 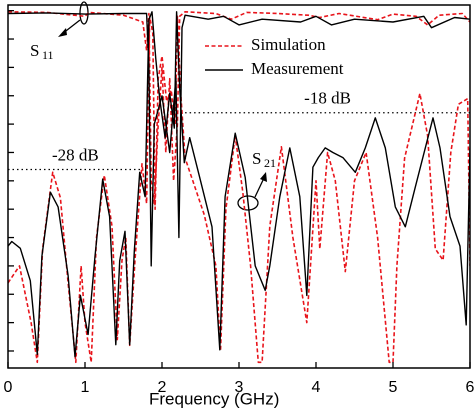 What do you see at coordinates (270, 163) in the screenshot?
I see `annotation-subscript: 21` at bounding box center [270, 163].